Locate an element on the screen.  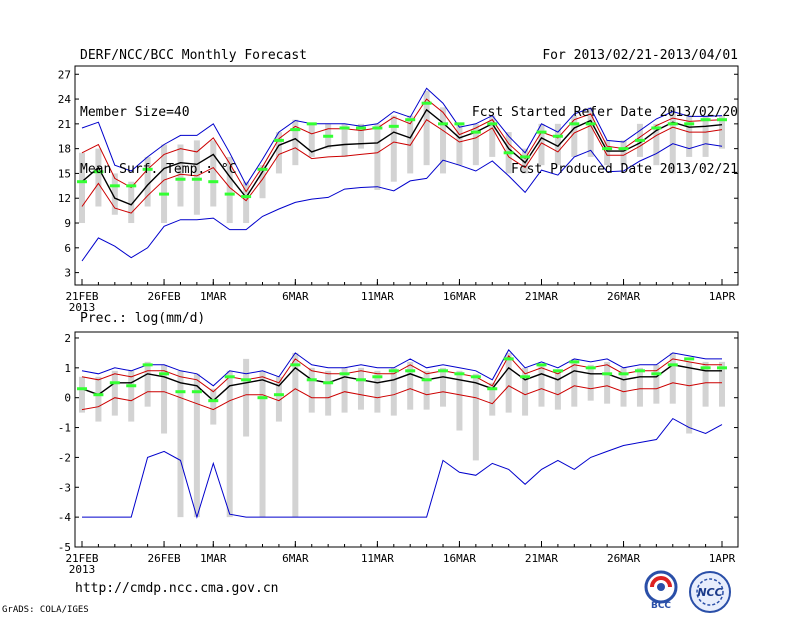
y-tick-label: 12 is located at coordinates (64, 198).